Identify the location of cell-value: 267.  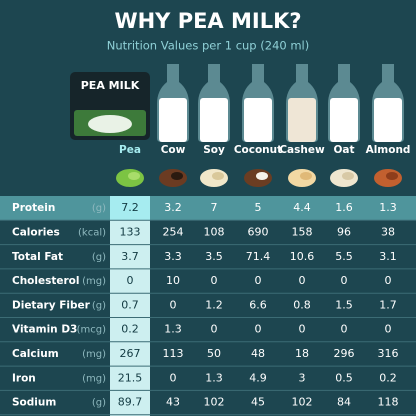
(130, 353).